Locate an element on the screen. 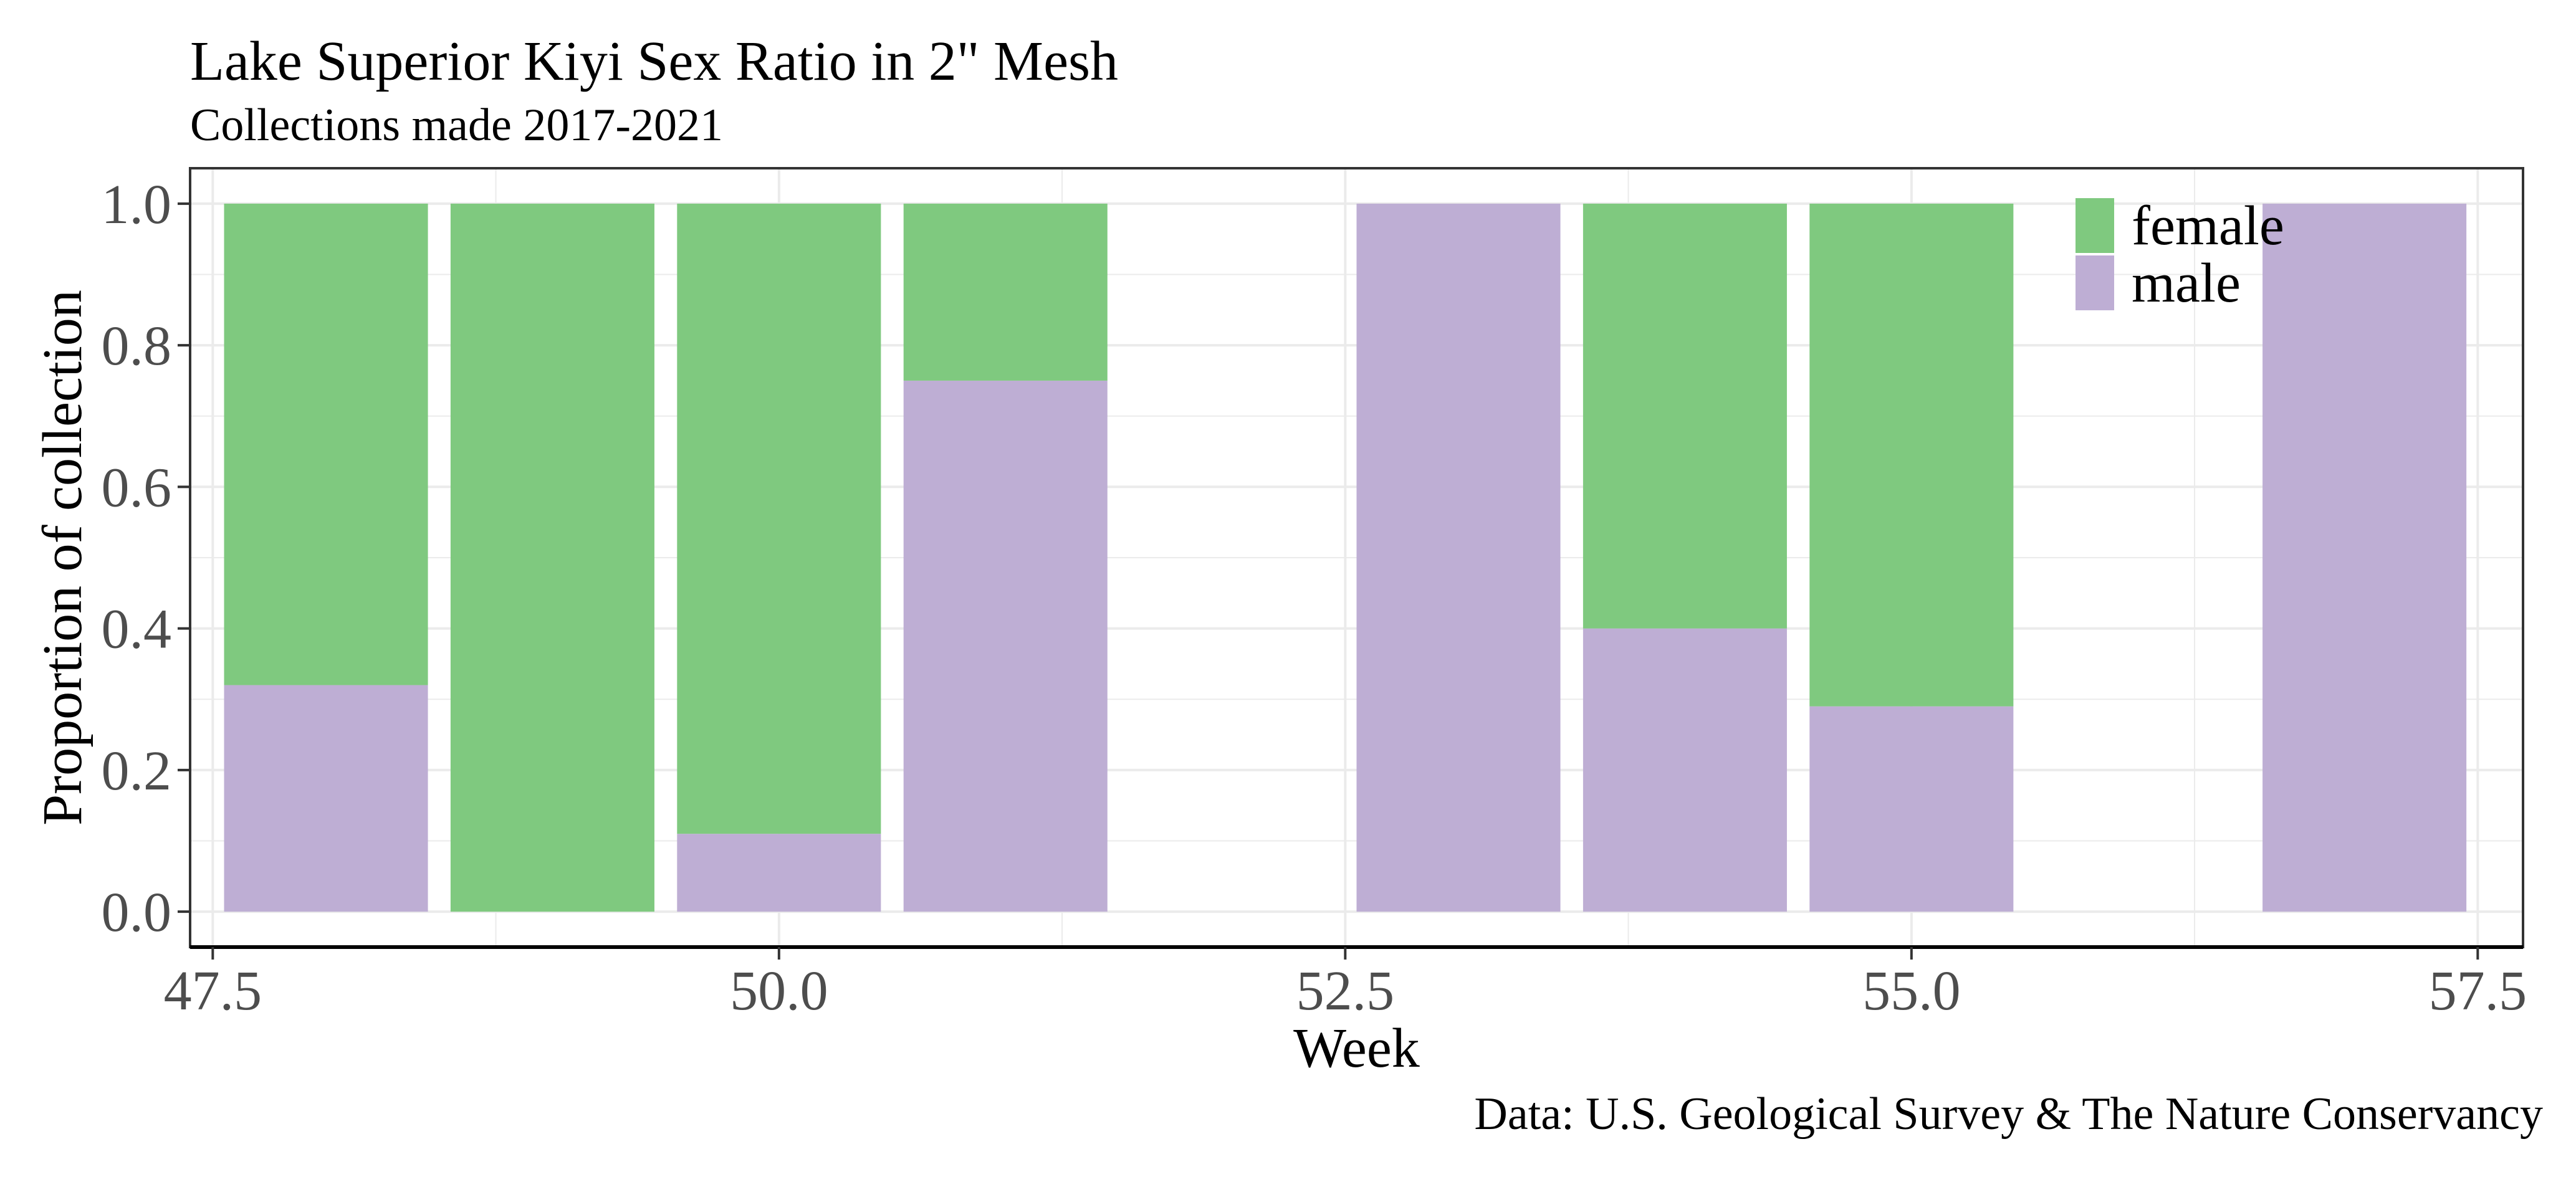 The image size is (2576, 1177). y-tick-label: 1.0 is located at coordinates (137, 205).